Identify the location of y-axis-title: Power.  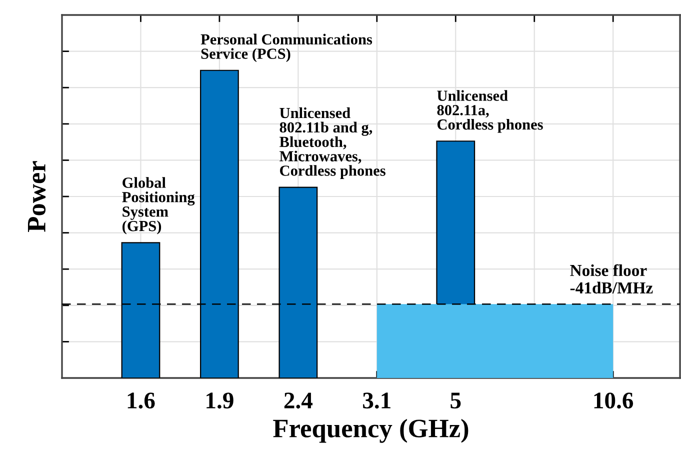
(37, 196).